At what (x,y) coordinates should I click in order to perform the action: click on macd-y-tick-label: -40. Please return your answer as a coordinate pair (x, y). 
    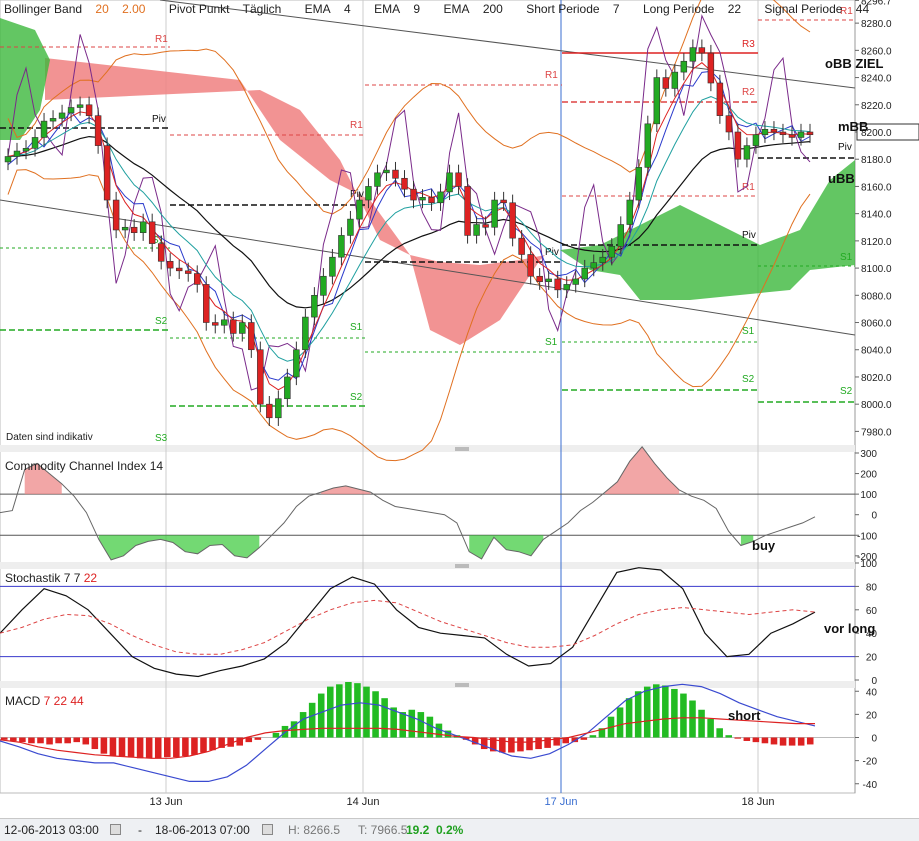
    Looking at the image, I should click on (870, 785).